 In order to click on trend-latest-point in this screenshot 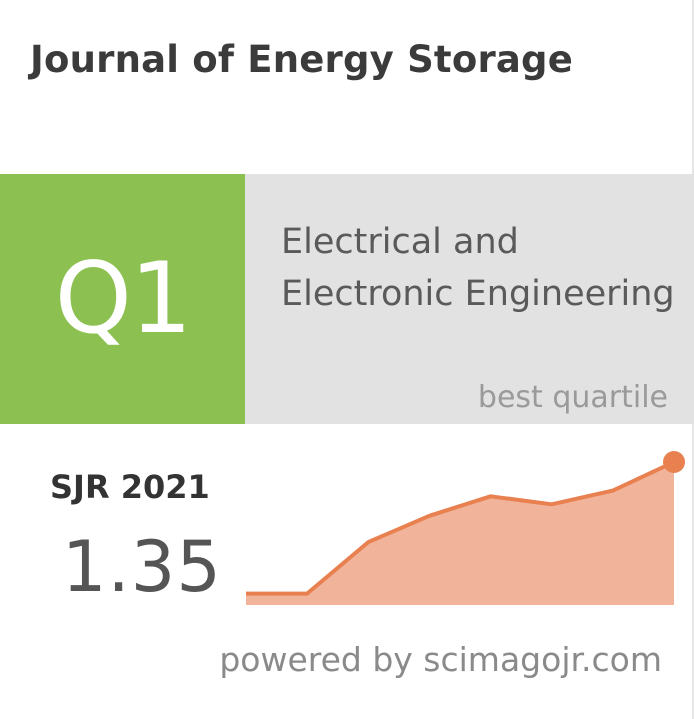, I will do `click(674, 462)`.